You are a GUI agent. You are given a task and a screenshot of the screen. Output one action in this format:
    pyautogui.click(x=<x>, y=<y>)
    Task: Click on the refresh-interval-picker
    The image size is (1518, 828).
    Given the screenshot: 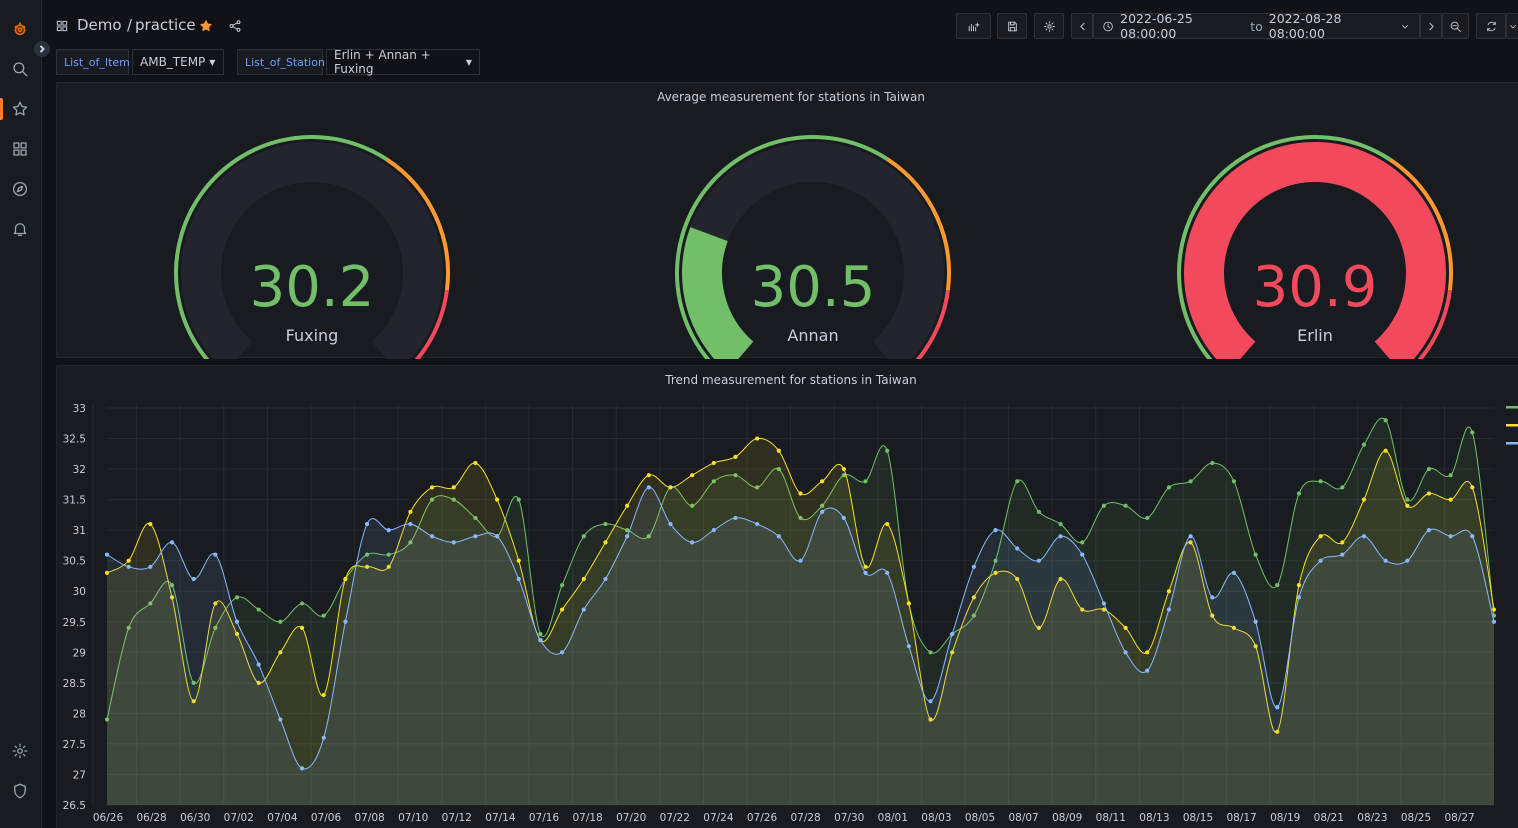 What is the action you would take?
    pyautogui.click(x=1512, y=26)
    